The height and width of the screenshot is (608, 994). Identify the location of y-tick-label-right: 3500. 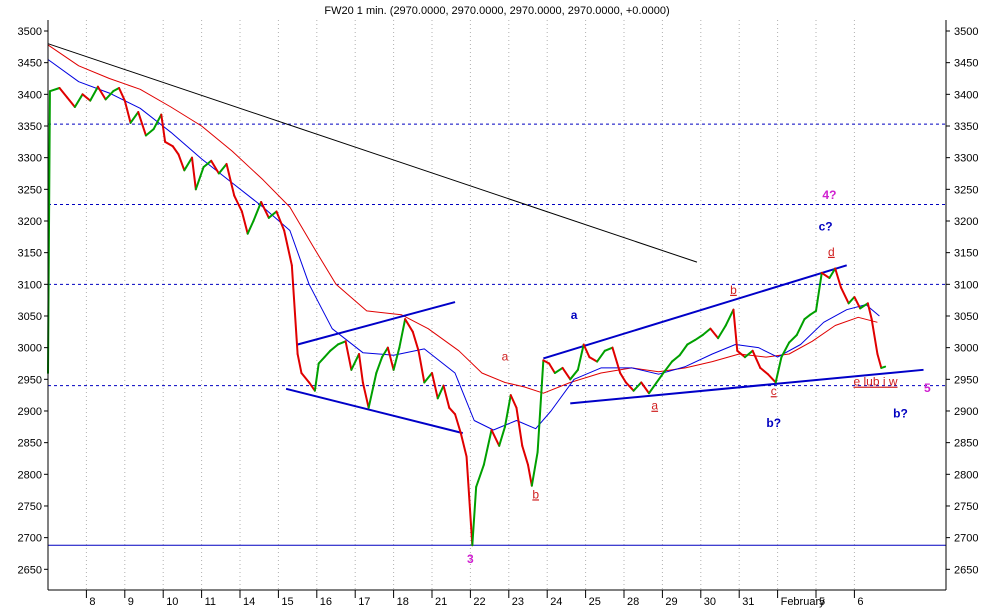
(966, 32).